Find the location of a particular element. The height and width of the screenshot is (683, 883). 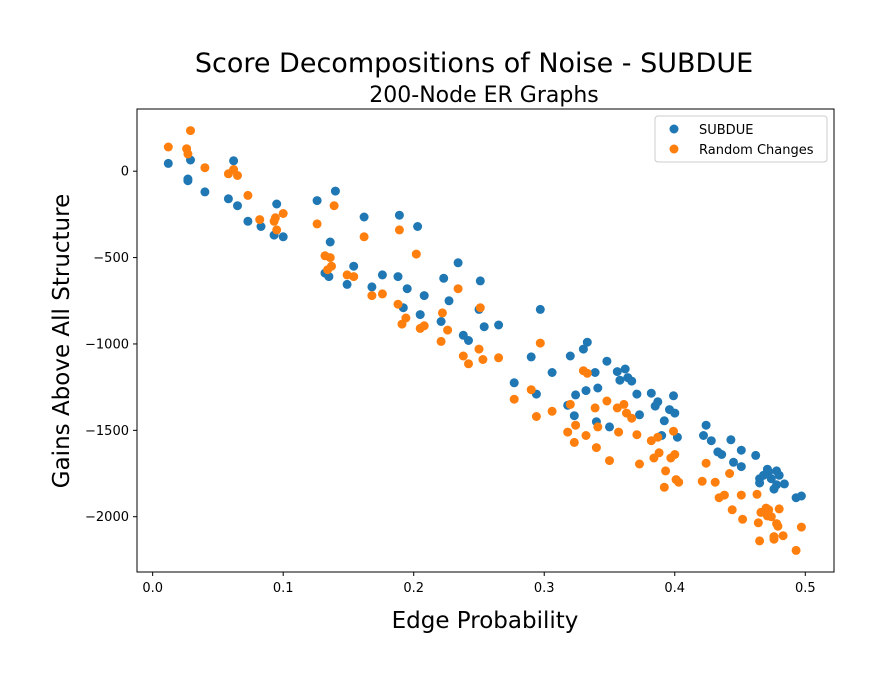

x-tick-label: 0.3 is located at coordinates (544, 588).